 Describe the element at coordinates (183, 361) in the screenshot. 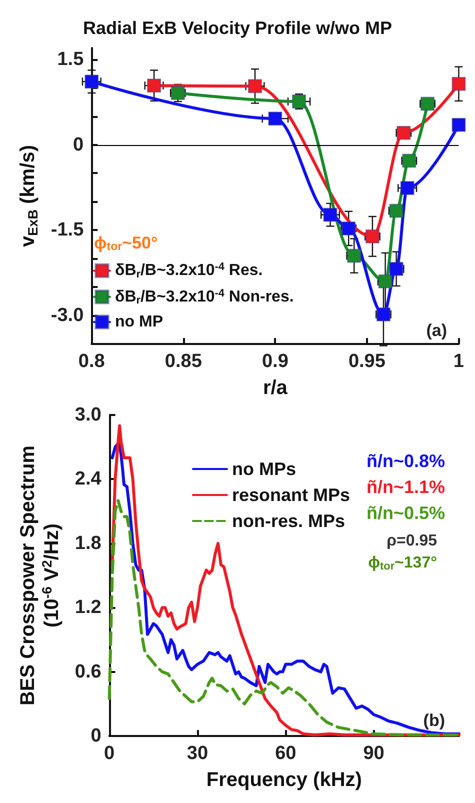

I see `x-tick-label: 0.85` at that location.